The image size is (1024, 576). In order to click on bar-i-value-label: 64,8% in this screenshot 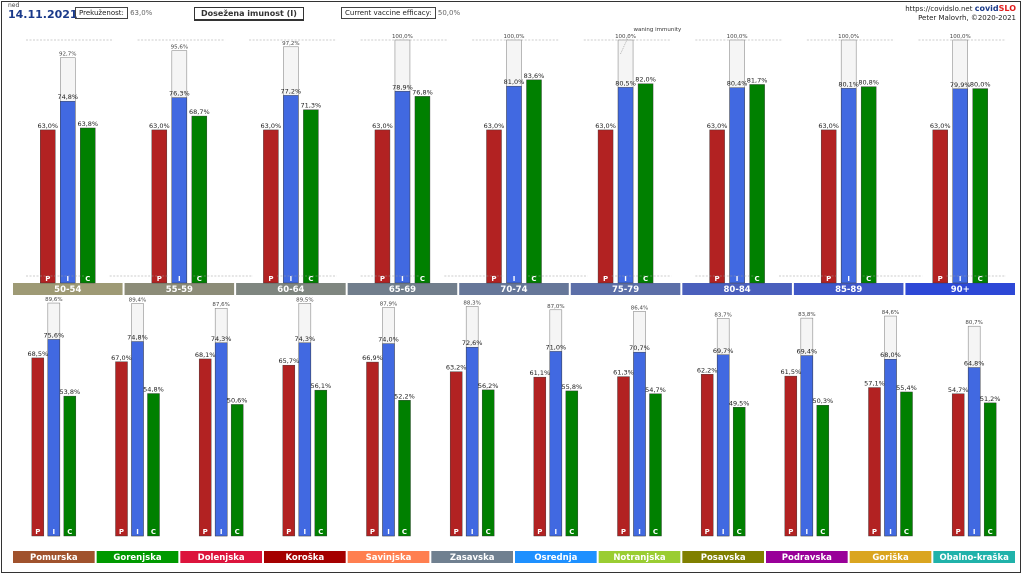, I will do `click(974, 364)`.